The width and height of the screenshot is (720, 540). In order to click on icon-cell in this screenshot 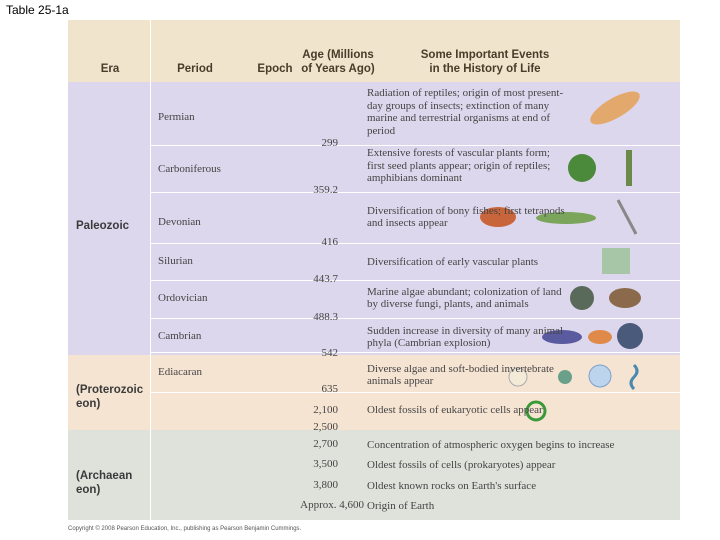, I will do `click(536, 411)`.